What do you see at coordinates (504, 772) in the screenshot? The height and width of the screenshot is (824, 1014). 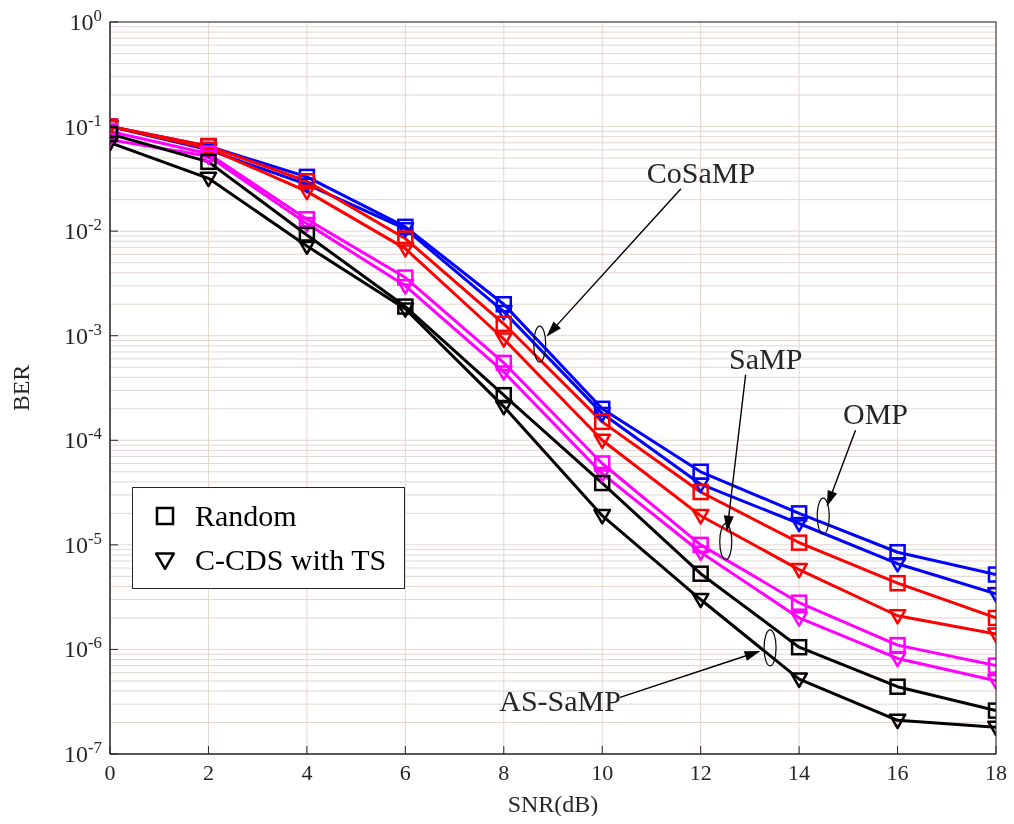 I see `x-tick-label: 8` at bounding box center [504, 772].